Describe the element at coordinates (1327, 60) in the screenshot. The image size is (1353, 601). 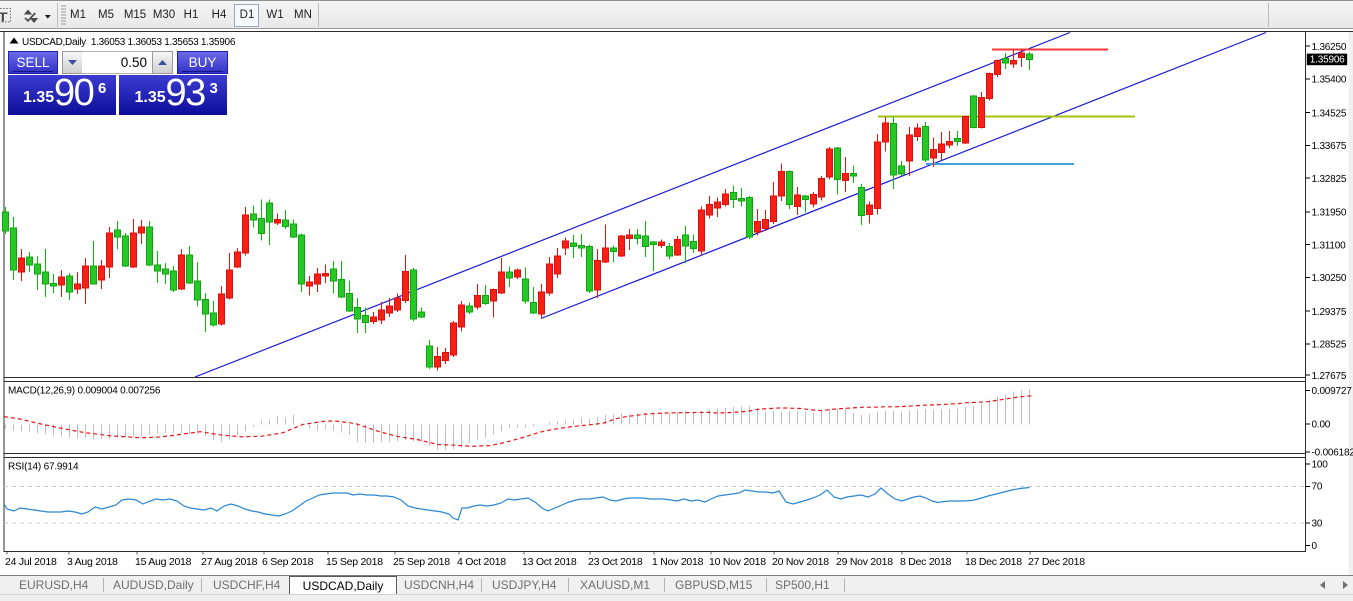
I see `svg-text: 1.35906` at that location.